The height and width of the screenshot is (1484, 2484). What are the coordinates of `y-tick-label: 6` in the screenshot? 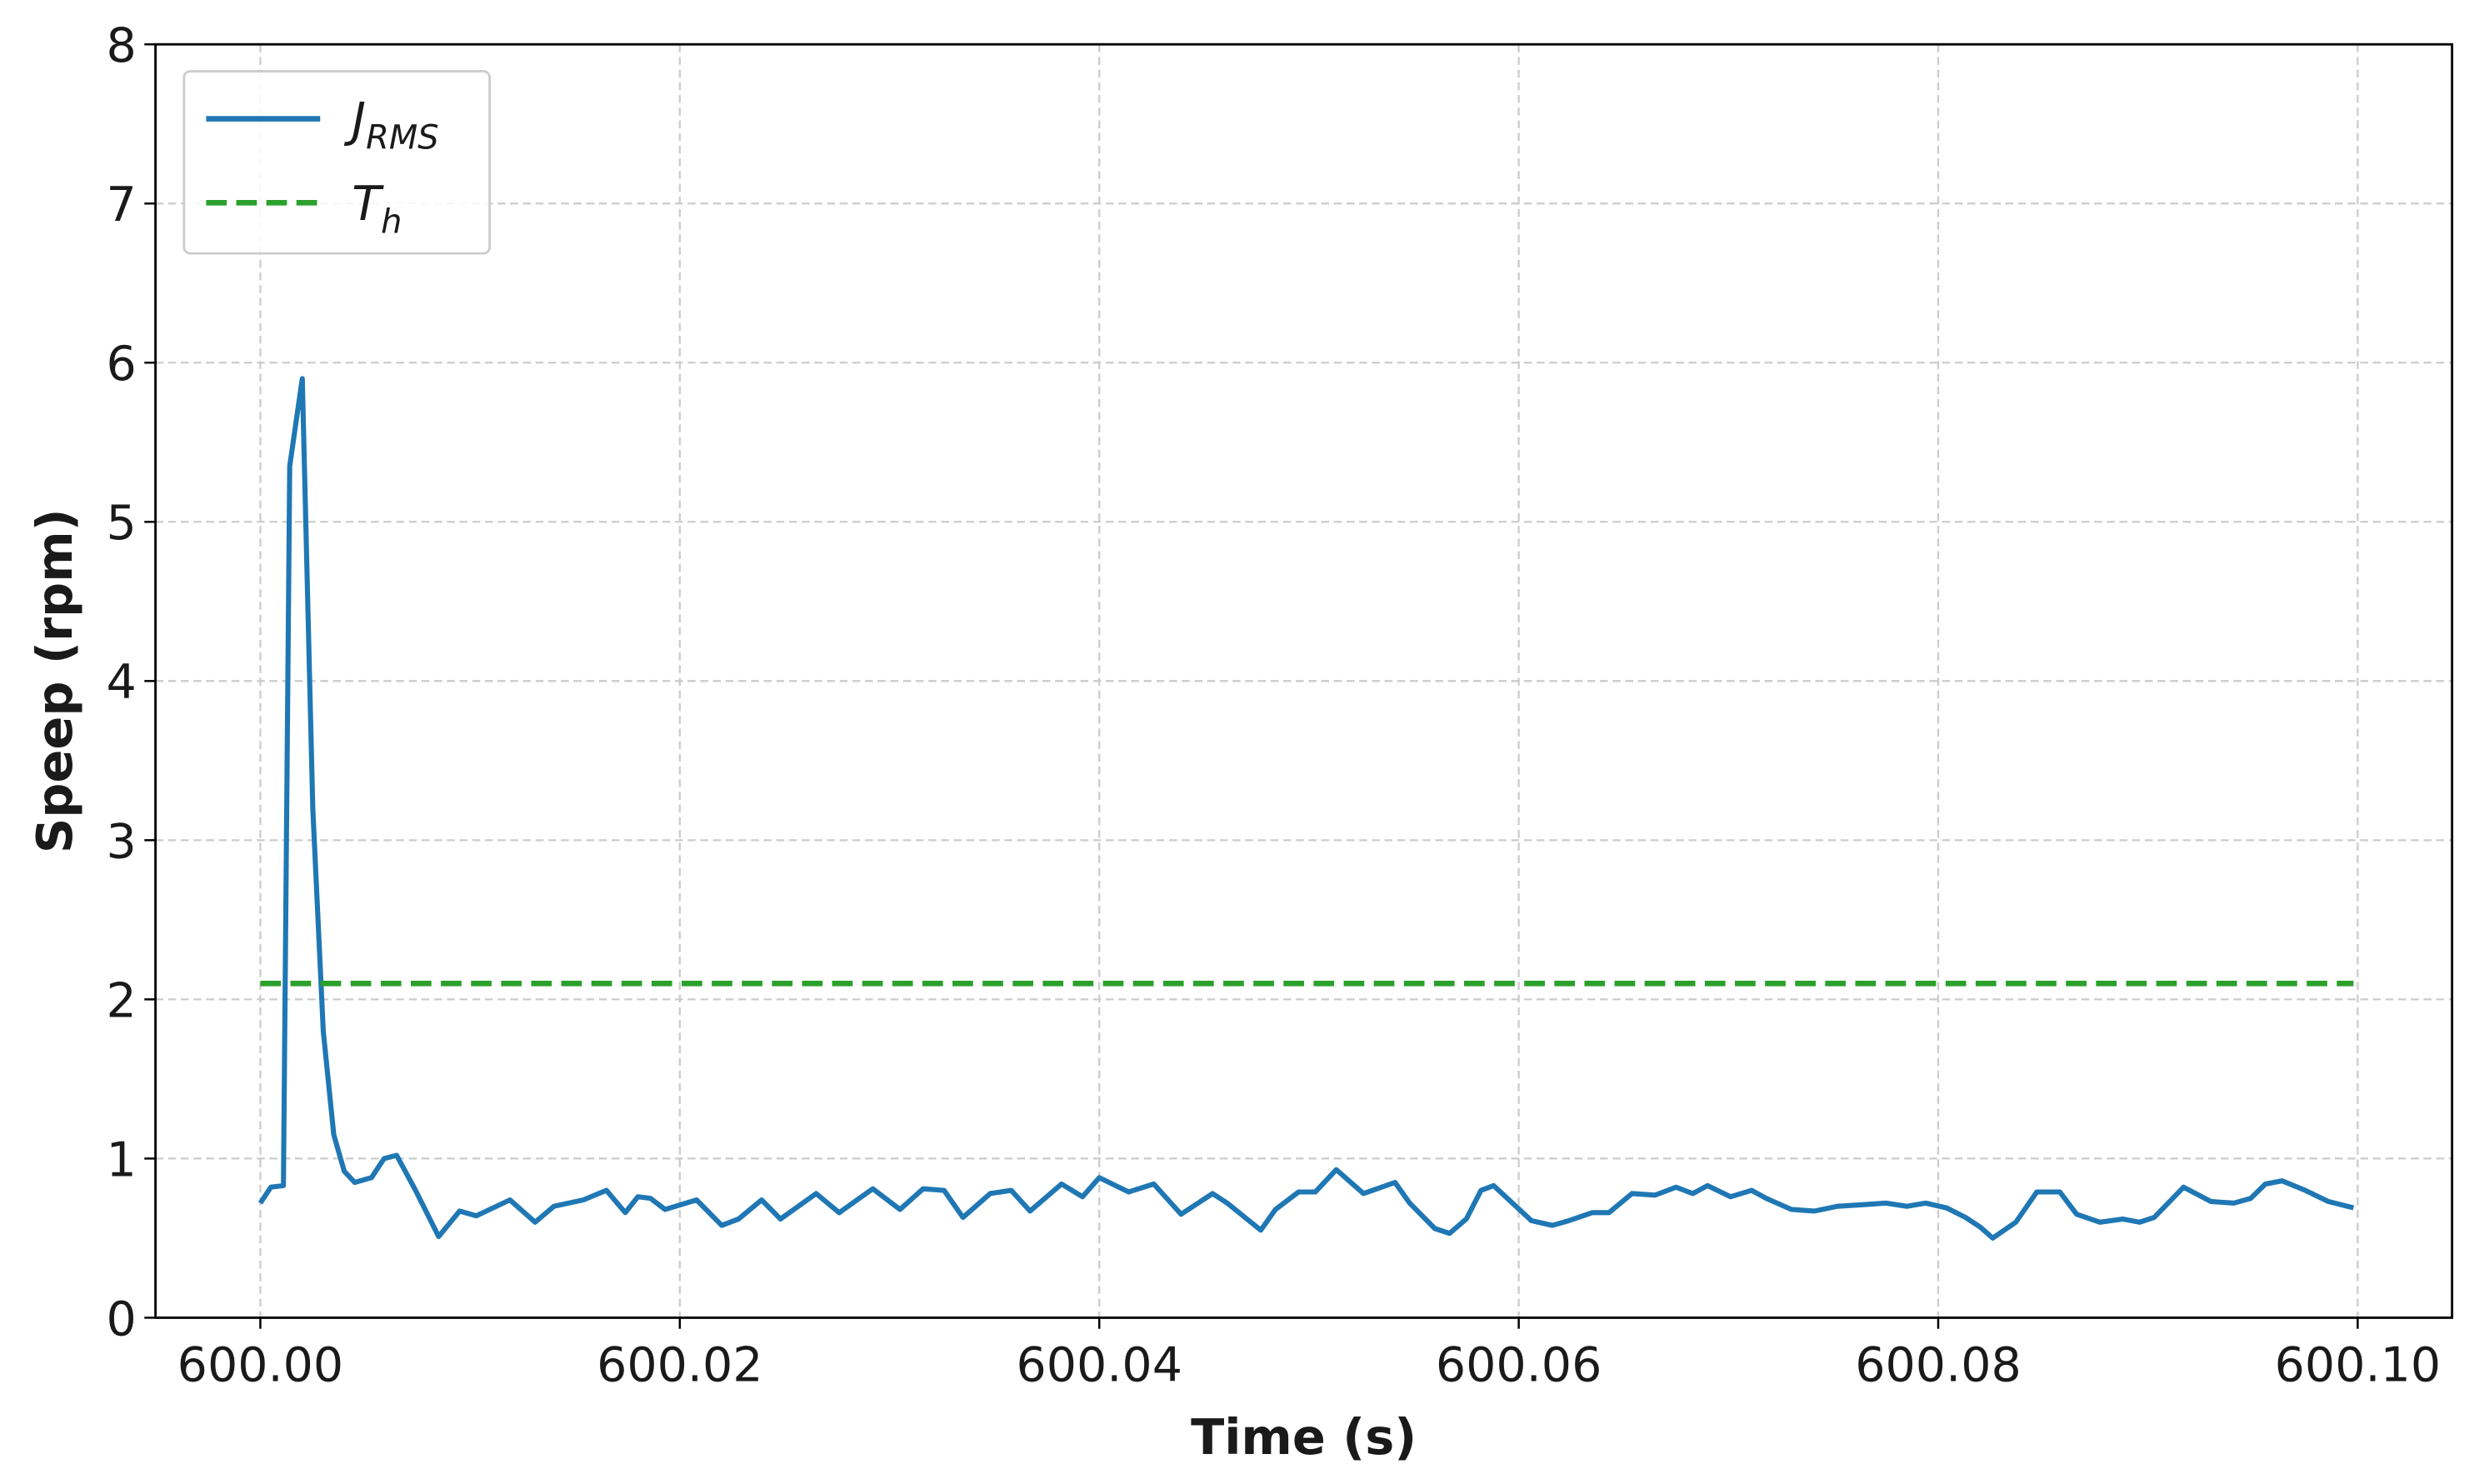 It's located at (121, 364).